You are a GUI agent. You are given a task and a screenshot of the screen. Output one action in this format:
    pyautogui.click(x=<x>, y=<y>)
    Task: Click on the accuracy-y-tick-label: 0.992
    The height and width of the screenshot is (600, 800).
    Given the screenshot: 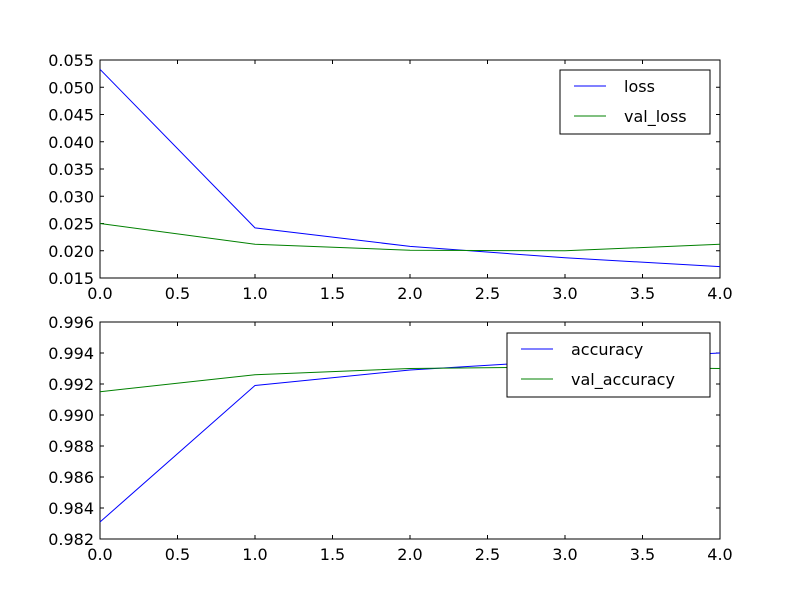 What is the action you would take?
    pyautogui.click(x=71, y=384)
    